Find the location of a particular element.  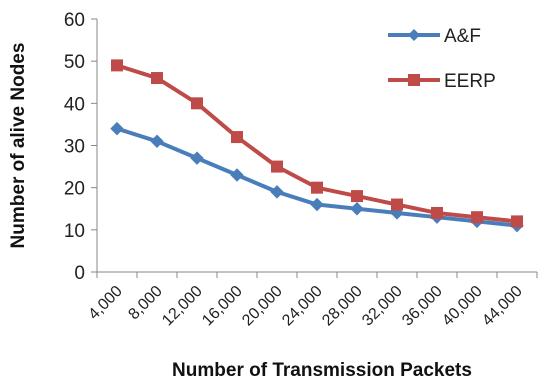

x-tick-label: 4,000 is located at coordinates (105, 303).